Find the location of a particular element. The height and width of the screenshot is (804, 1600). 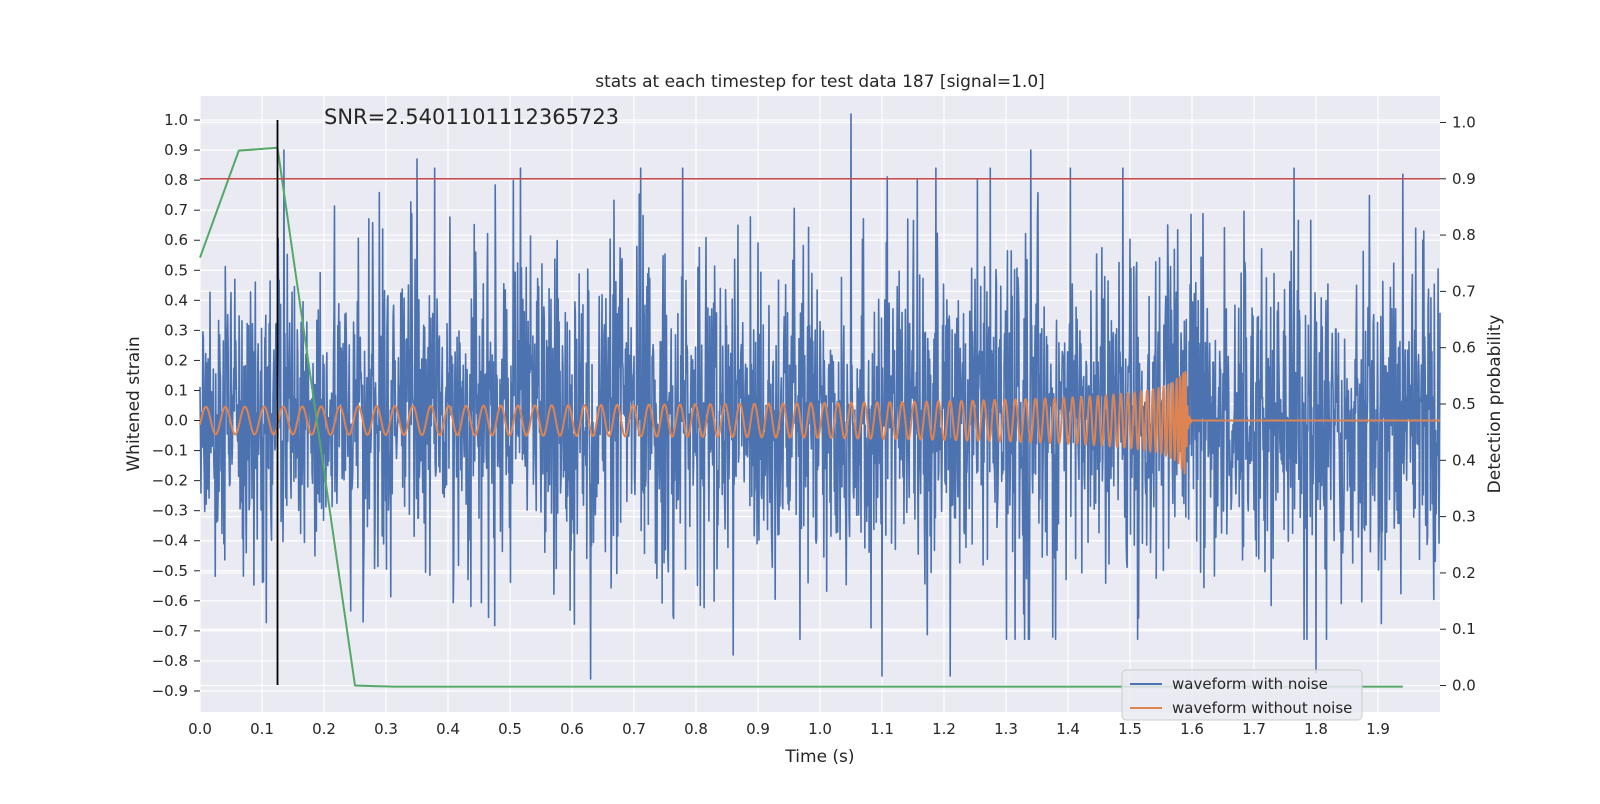

y2-tick-label: 1.0 is located at coordinates (1464, 122).